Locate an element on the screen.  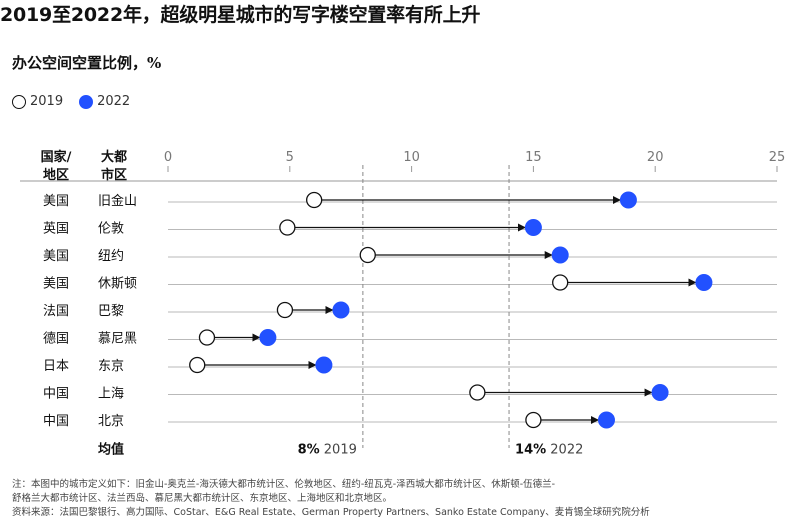
header-country-line1: 国家/ is located at coordinates (56, 157).